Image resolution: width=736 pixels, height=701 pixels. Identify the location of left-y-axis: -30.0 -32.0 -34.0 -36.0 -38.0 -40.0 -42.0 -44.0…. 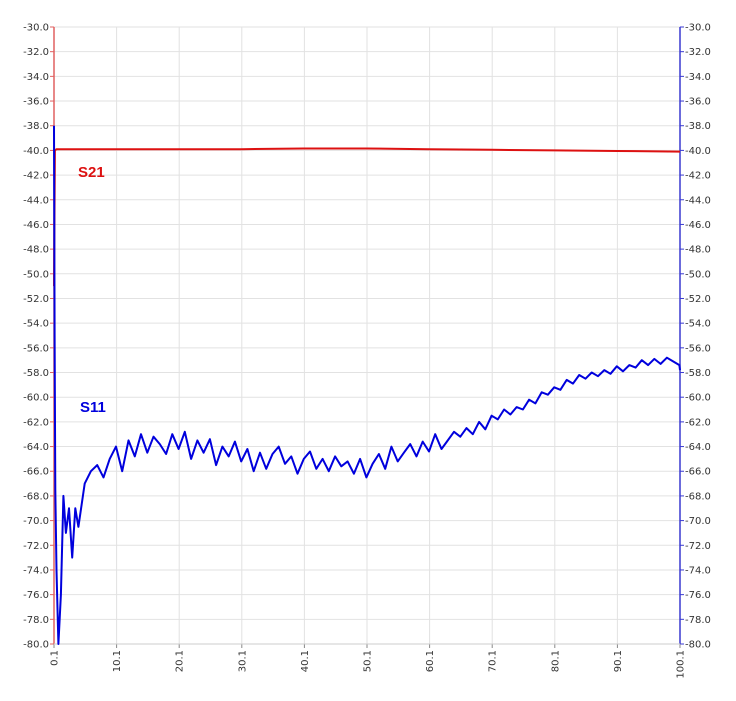
(39, 337).